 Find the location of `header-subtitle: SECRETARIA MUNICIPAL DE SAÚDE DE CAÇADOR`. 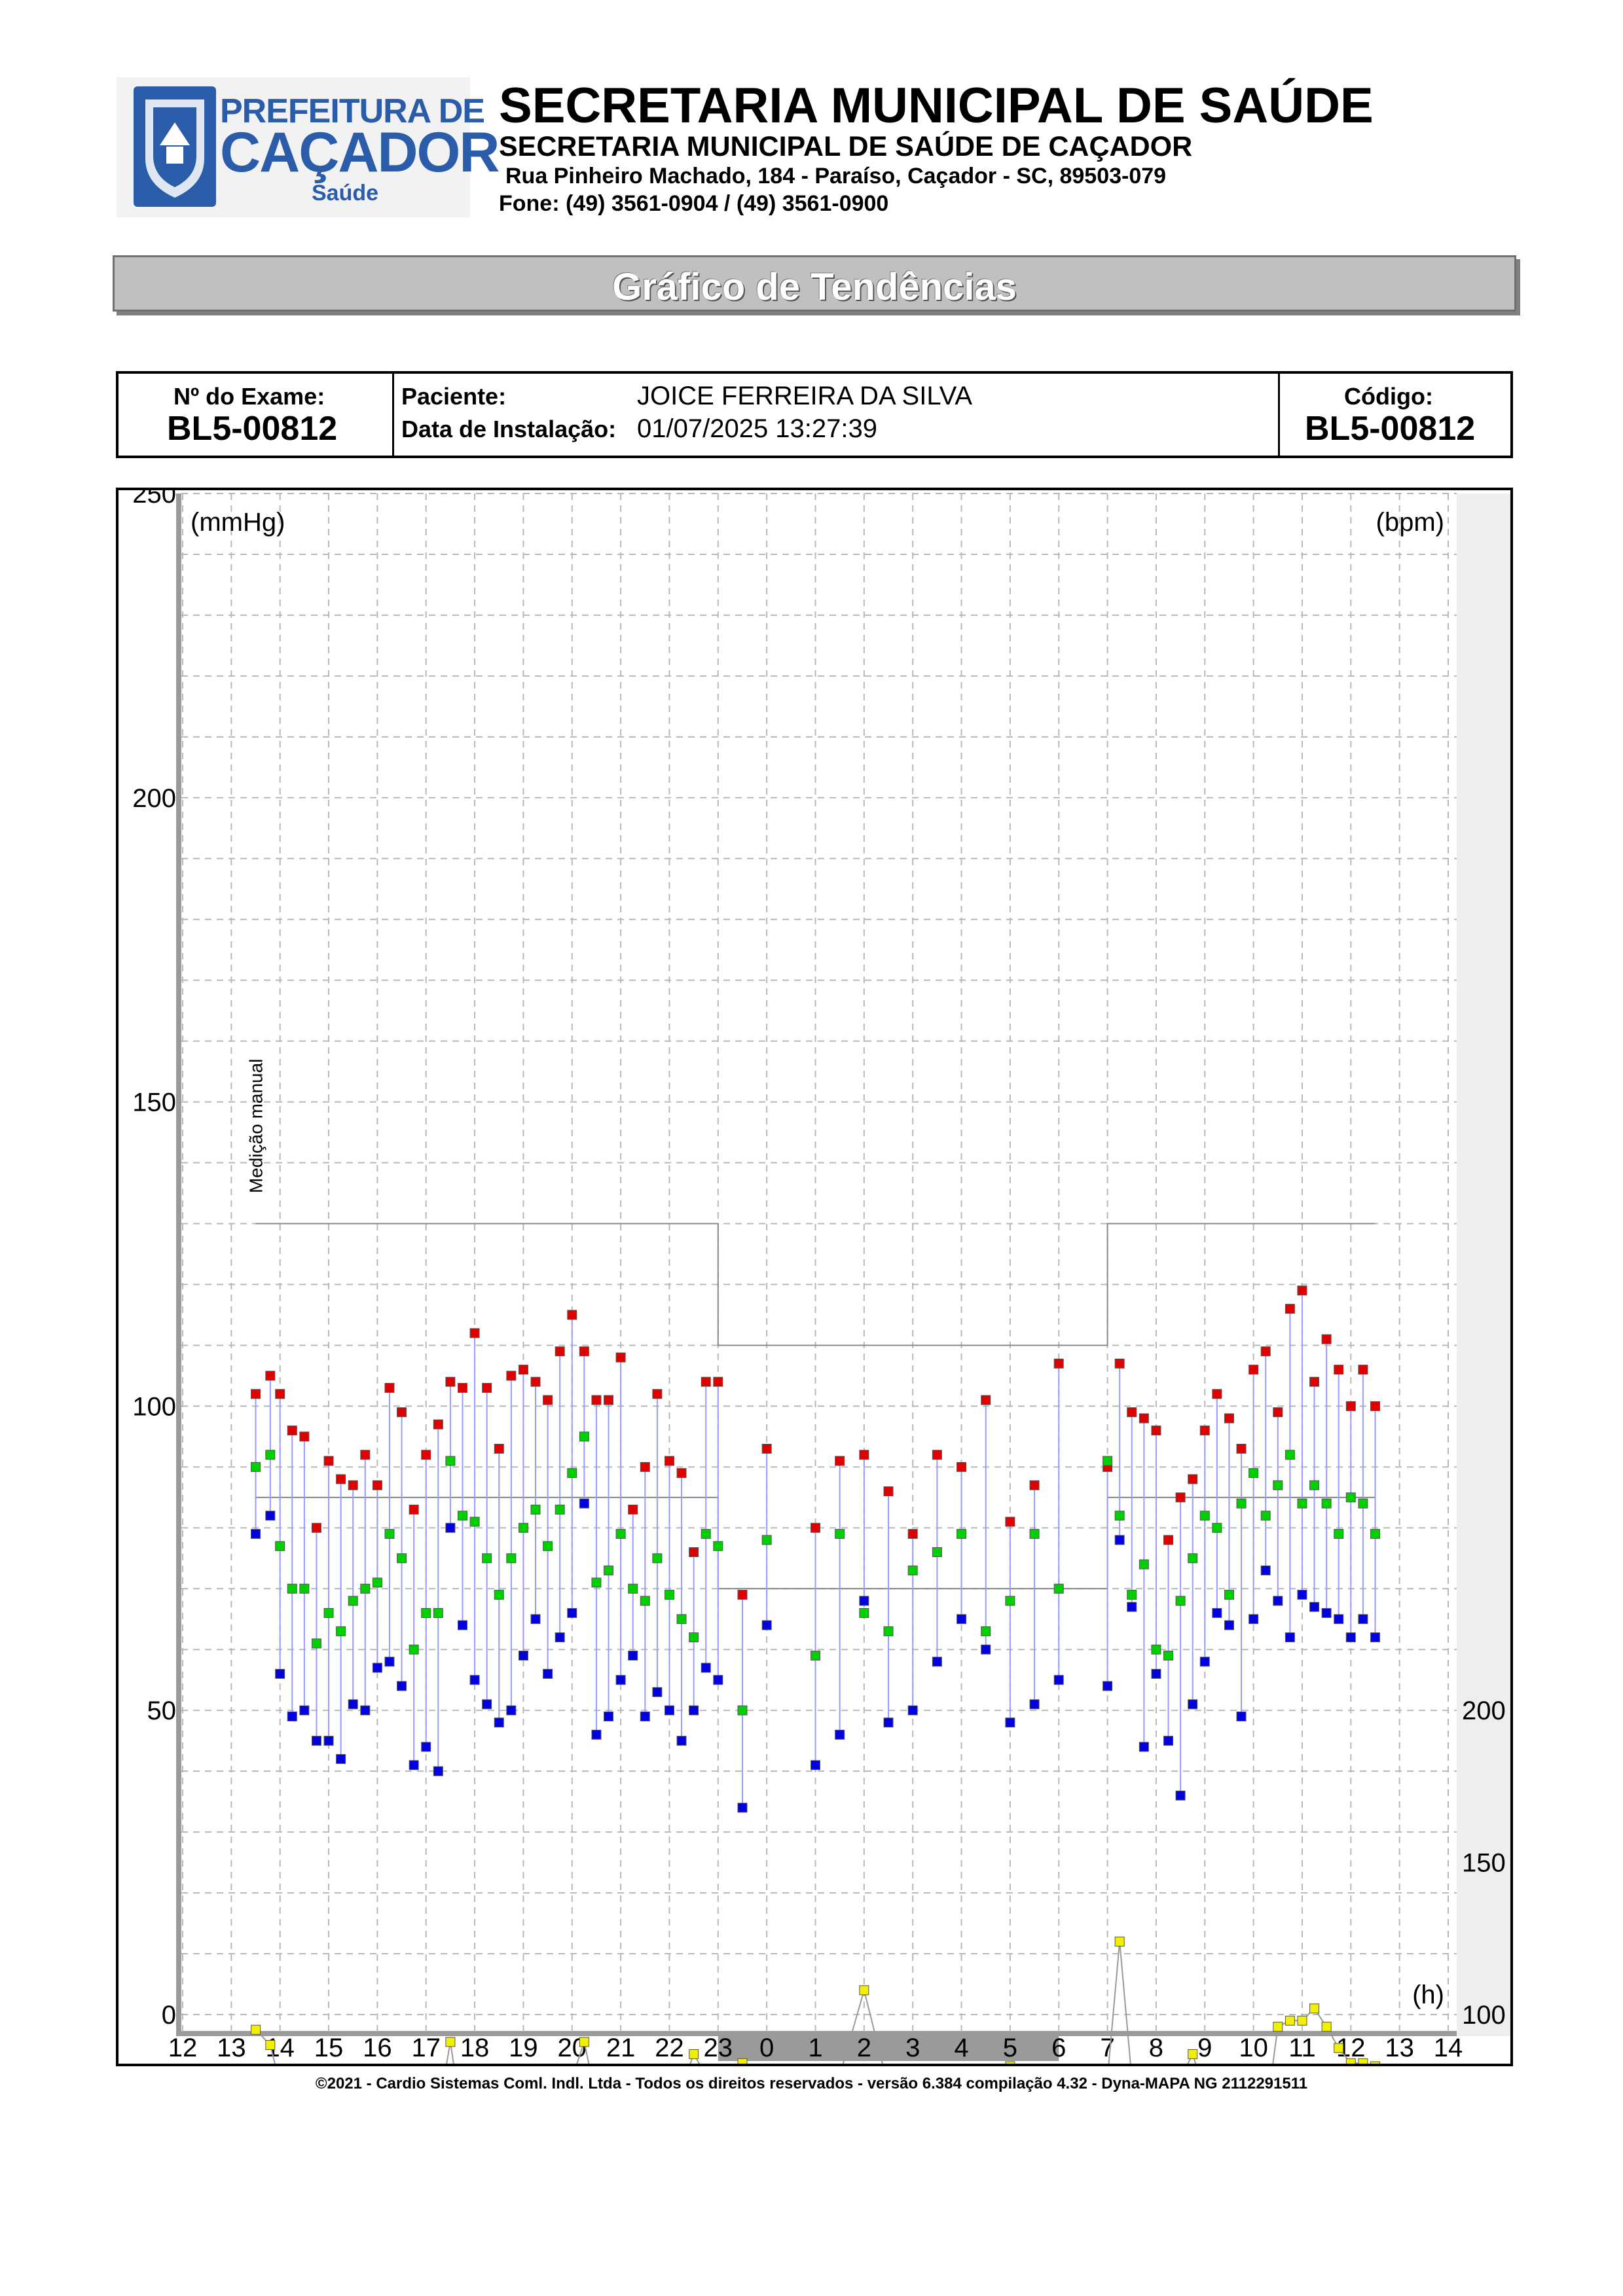

header-subtitle: SECRETARIA MUNICIPAL DE SAÚDE DE CAÇADOR is located at coordinates (846, 146).